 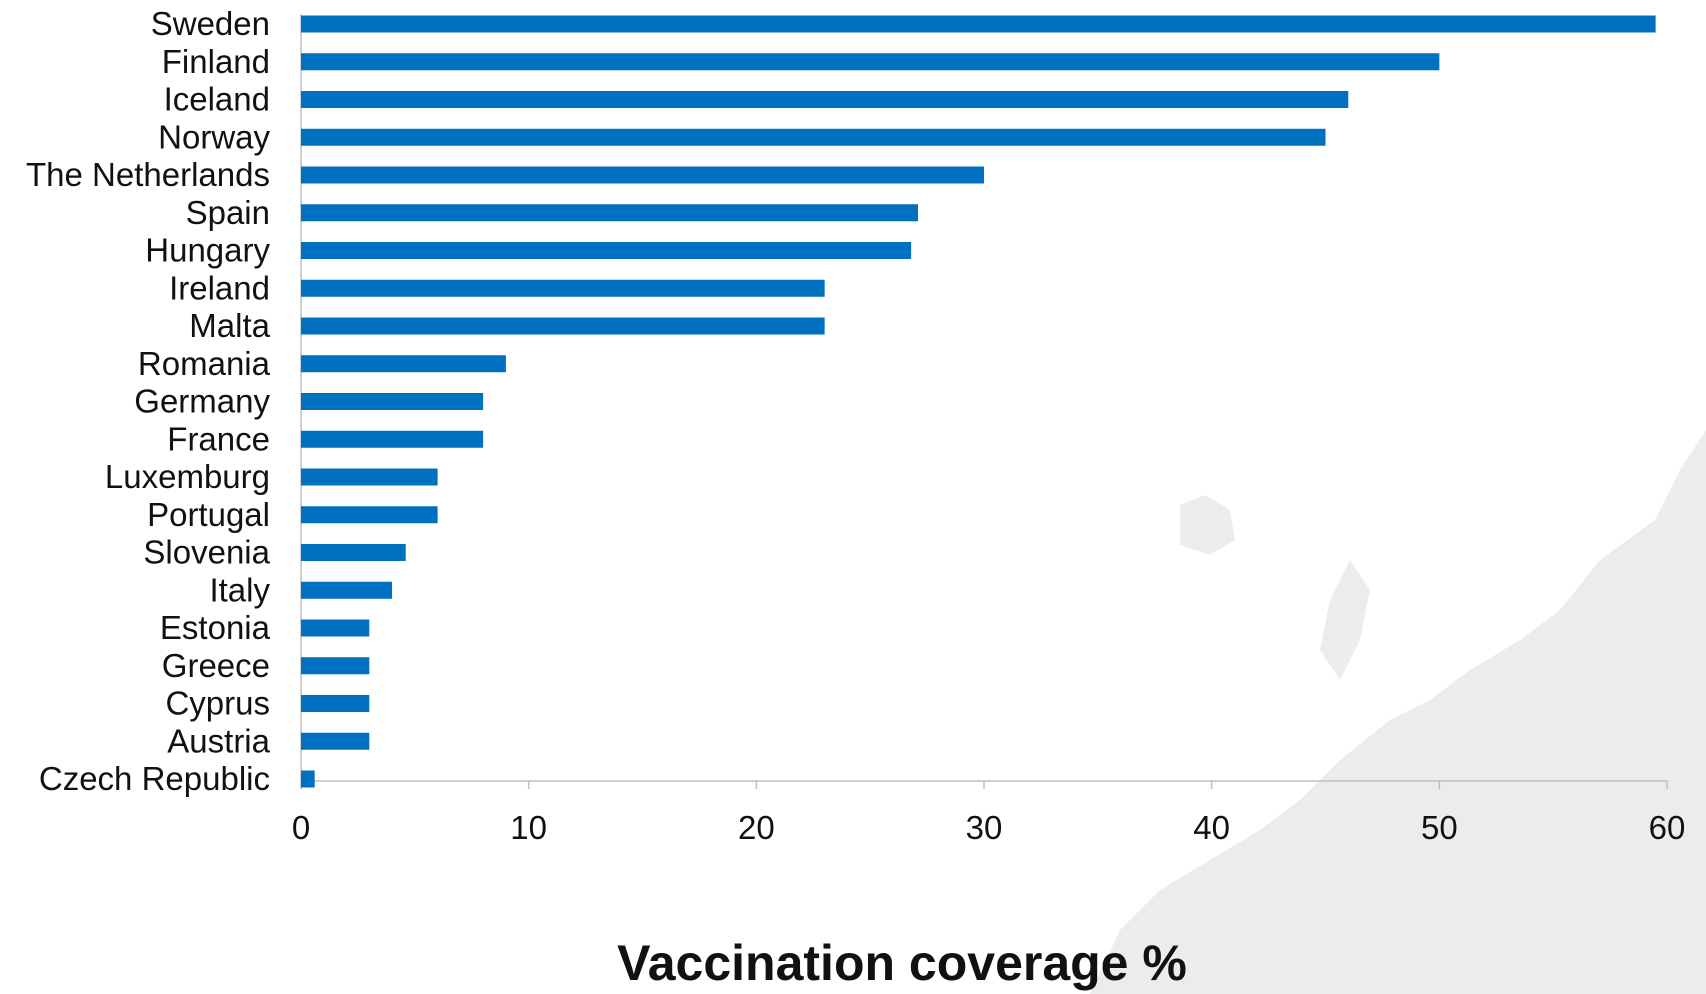 I want to click on x-tick-labels: 0 10 20 30 40 50 60, so click(x=989, y=827).